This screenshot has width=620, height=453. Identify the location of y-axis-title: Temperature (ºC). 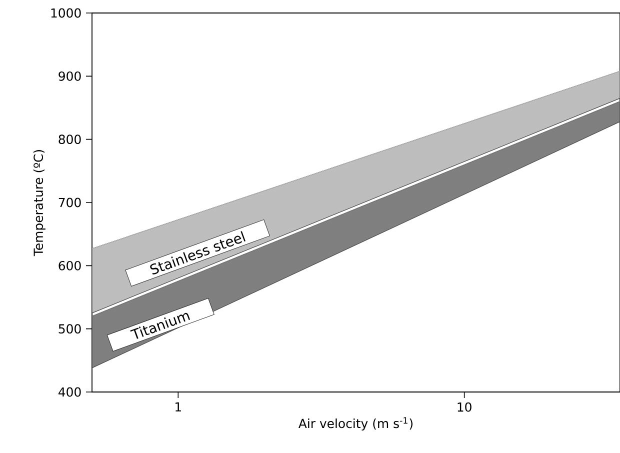
(39, 203).